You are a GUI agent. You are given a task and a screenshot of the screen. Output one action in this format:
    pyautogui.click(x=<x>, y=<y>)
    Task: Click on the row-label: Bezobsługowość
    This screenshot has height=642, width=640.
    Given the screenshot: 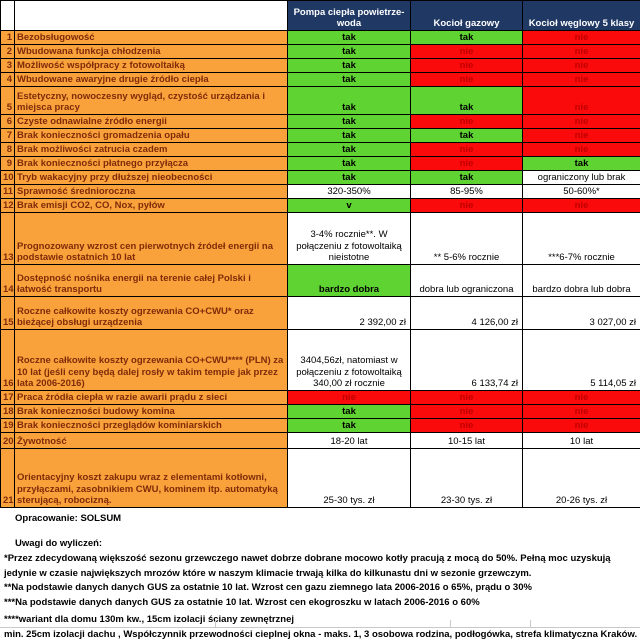 What is the action you would take?
    pyautogui.click(x=151, y=38)
    